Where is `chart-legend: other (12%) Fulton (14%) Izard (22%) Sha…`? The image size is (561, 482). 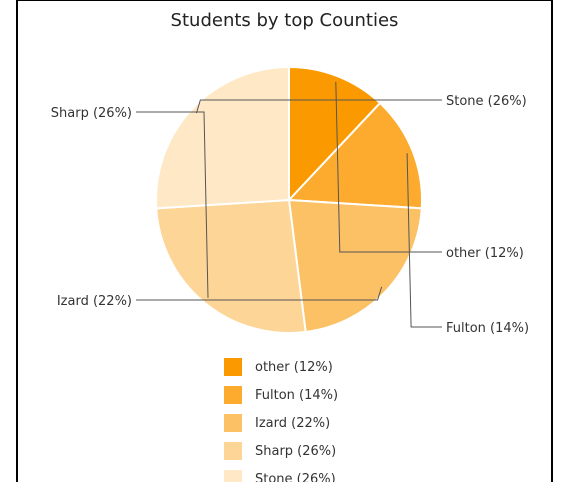
chart-legend: other (12%) Fulton (14%) Izard (22%) Sha… is located at coordinates (281, 417).